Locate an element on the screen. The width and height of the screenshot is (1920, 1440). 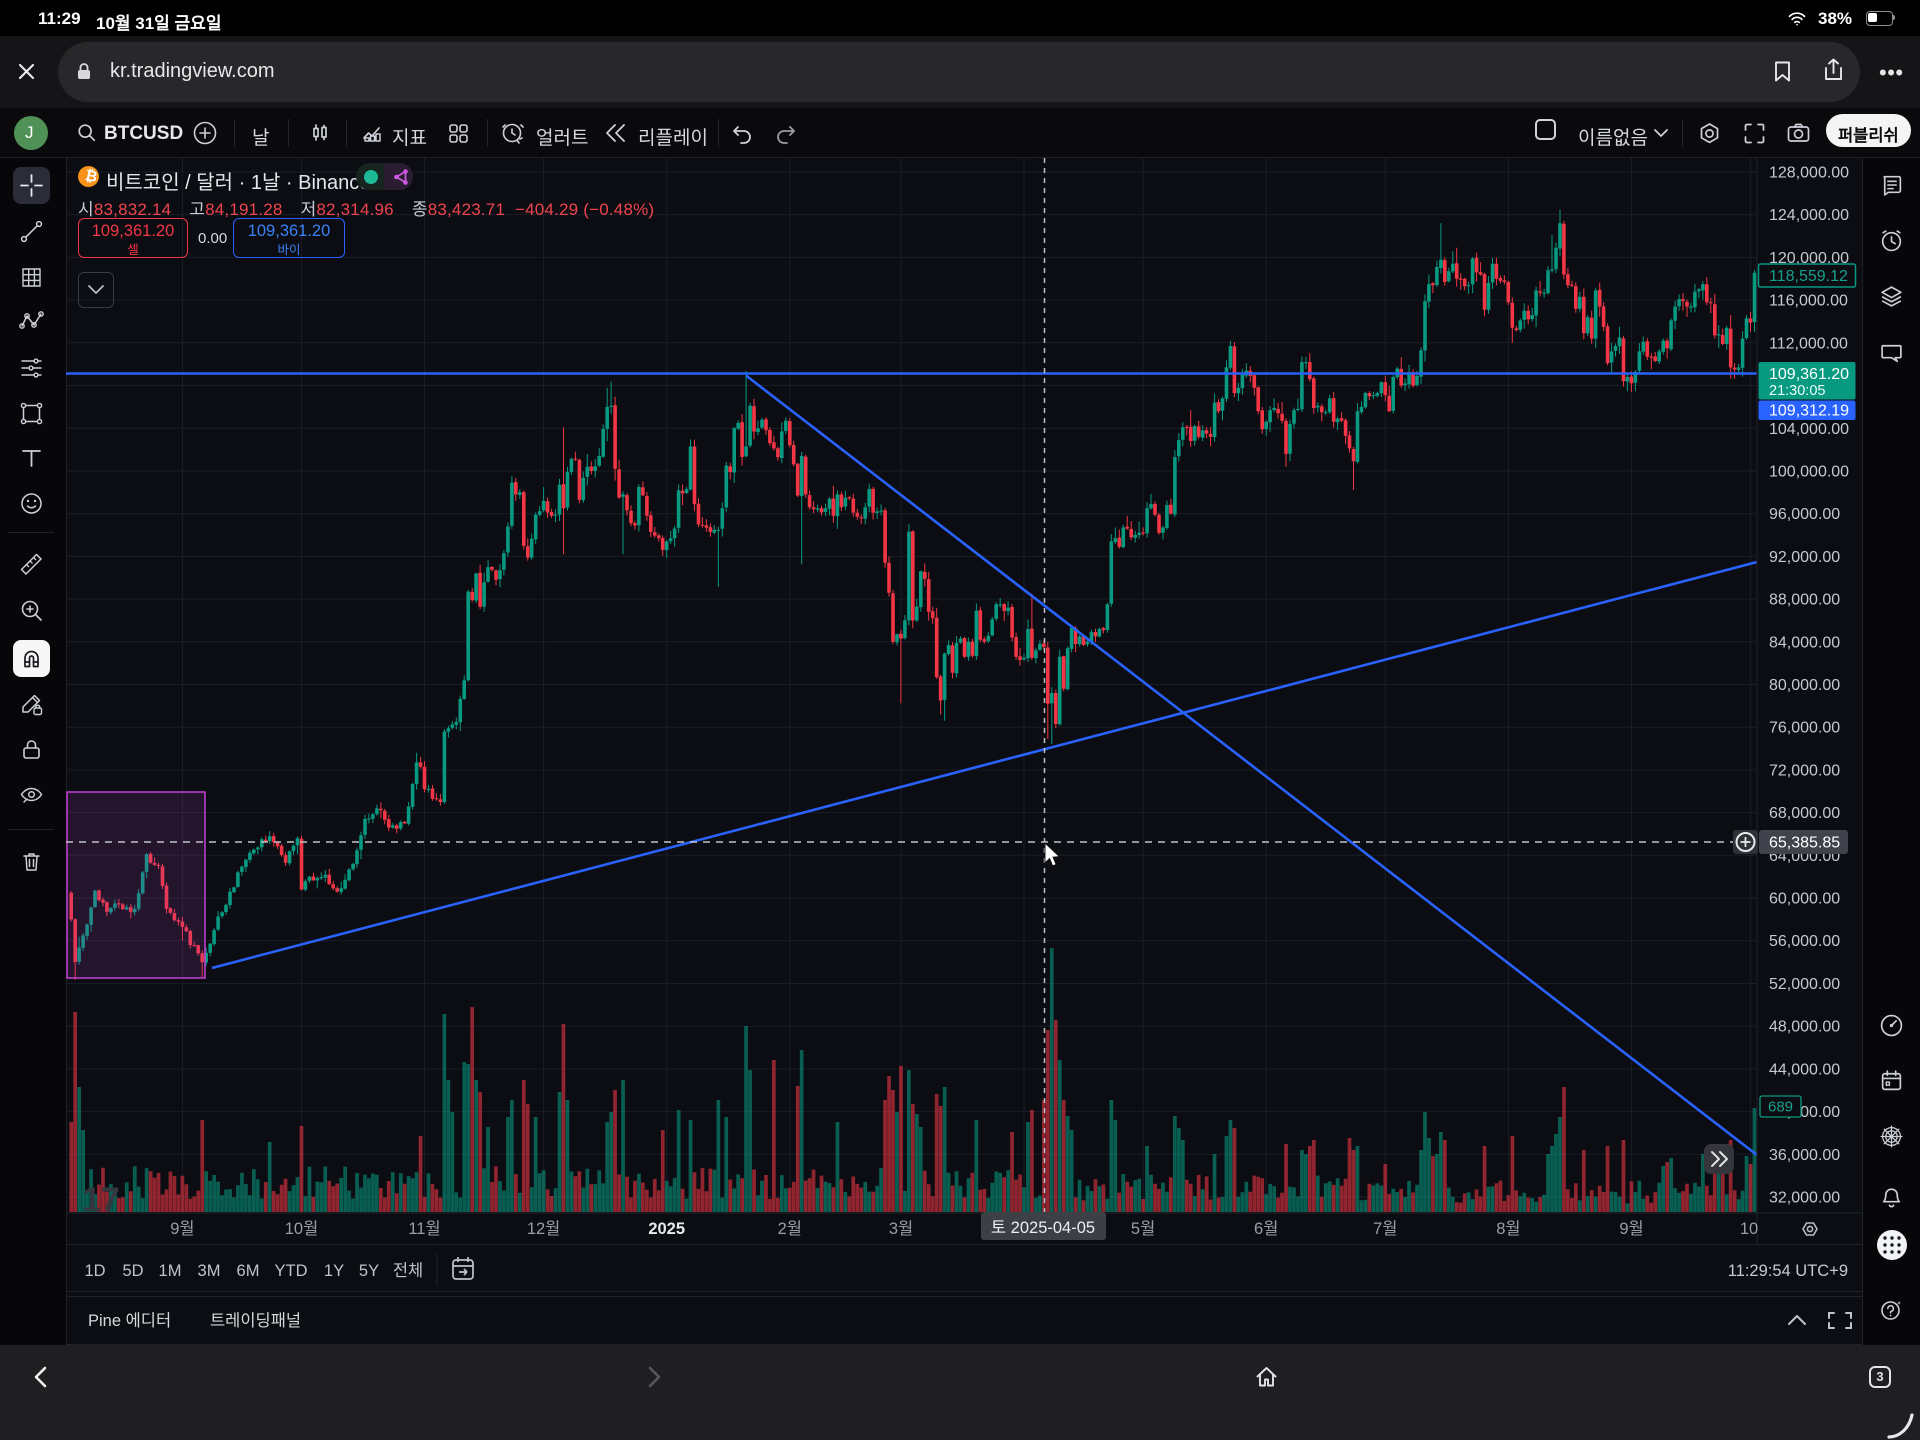
svg-text: 88,000.00 is located at coordinates (1804, 600).